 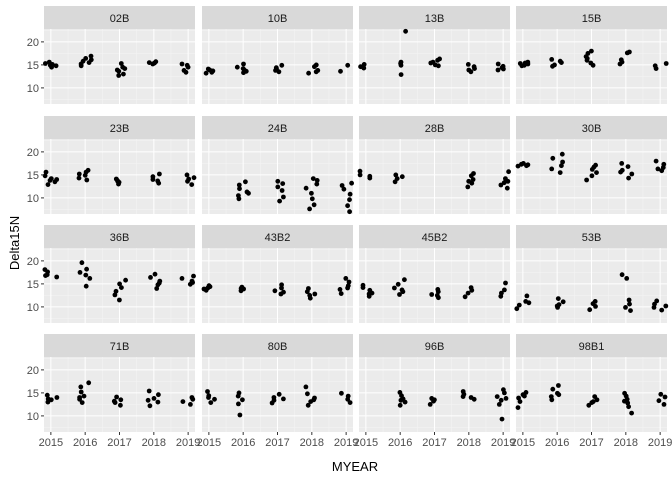 I want to click on x-tick-label: 2017, so click(x=119, y=443).